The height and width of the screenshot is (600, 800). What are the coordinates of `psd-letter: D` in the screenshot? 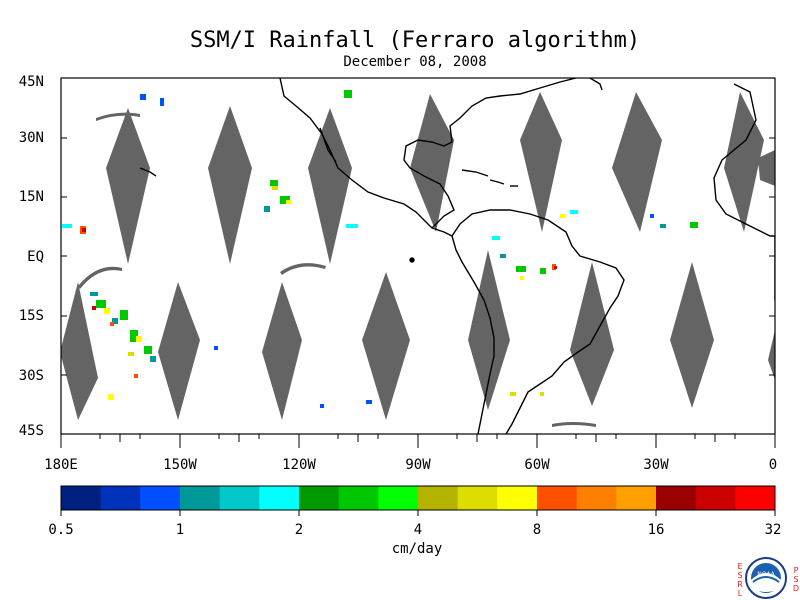 It's located at (796, 588).